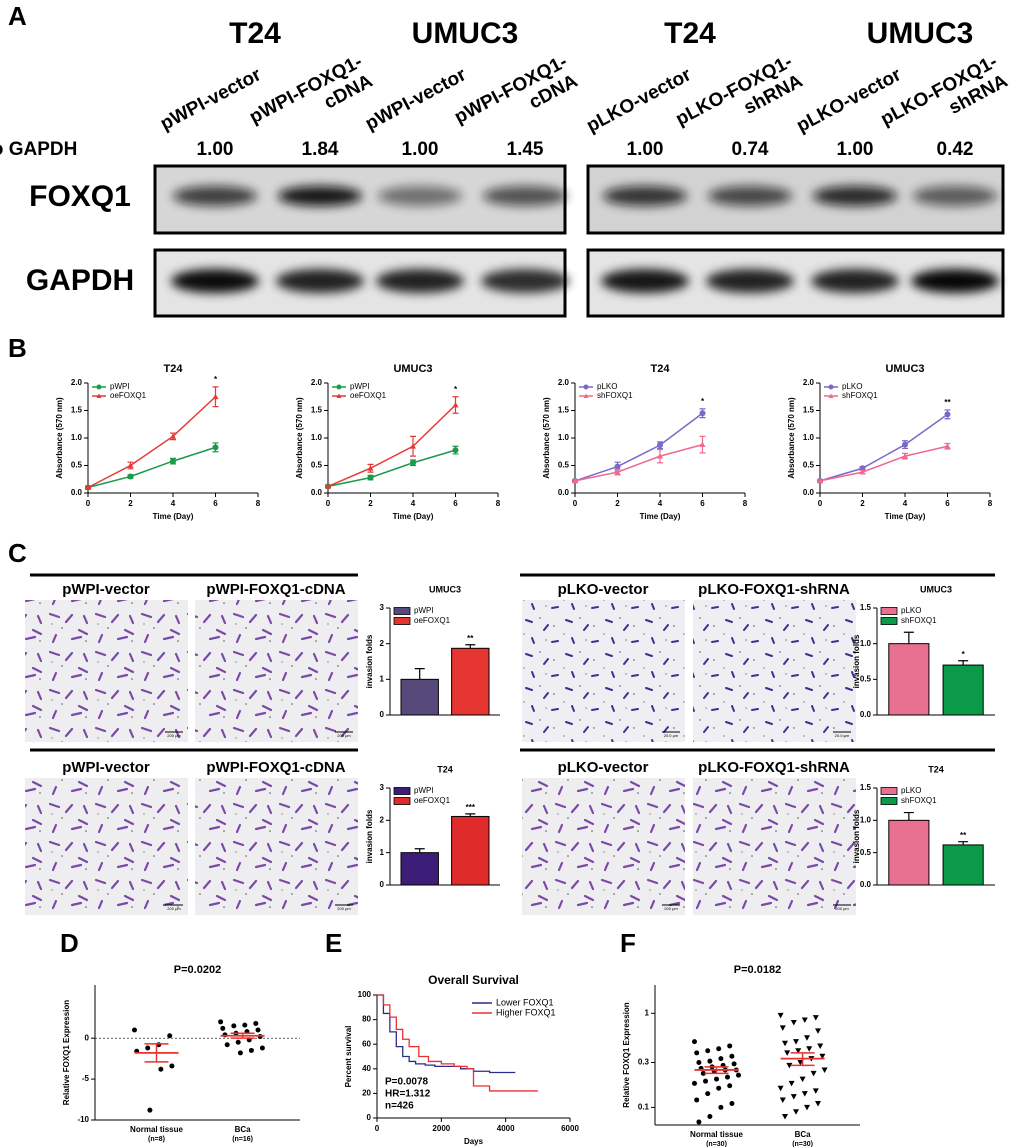 This screenshot has width=1020, height=1147. What do you see at coordinates (644, 1062) in the screenshot?
I see `y-tick-label: 0.3` at bounding box center [644, 1062].